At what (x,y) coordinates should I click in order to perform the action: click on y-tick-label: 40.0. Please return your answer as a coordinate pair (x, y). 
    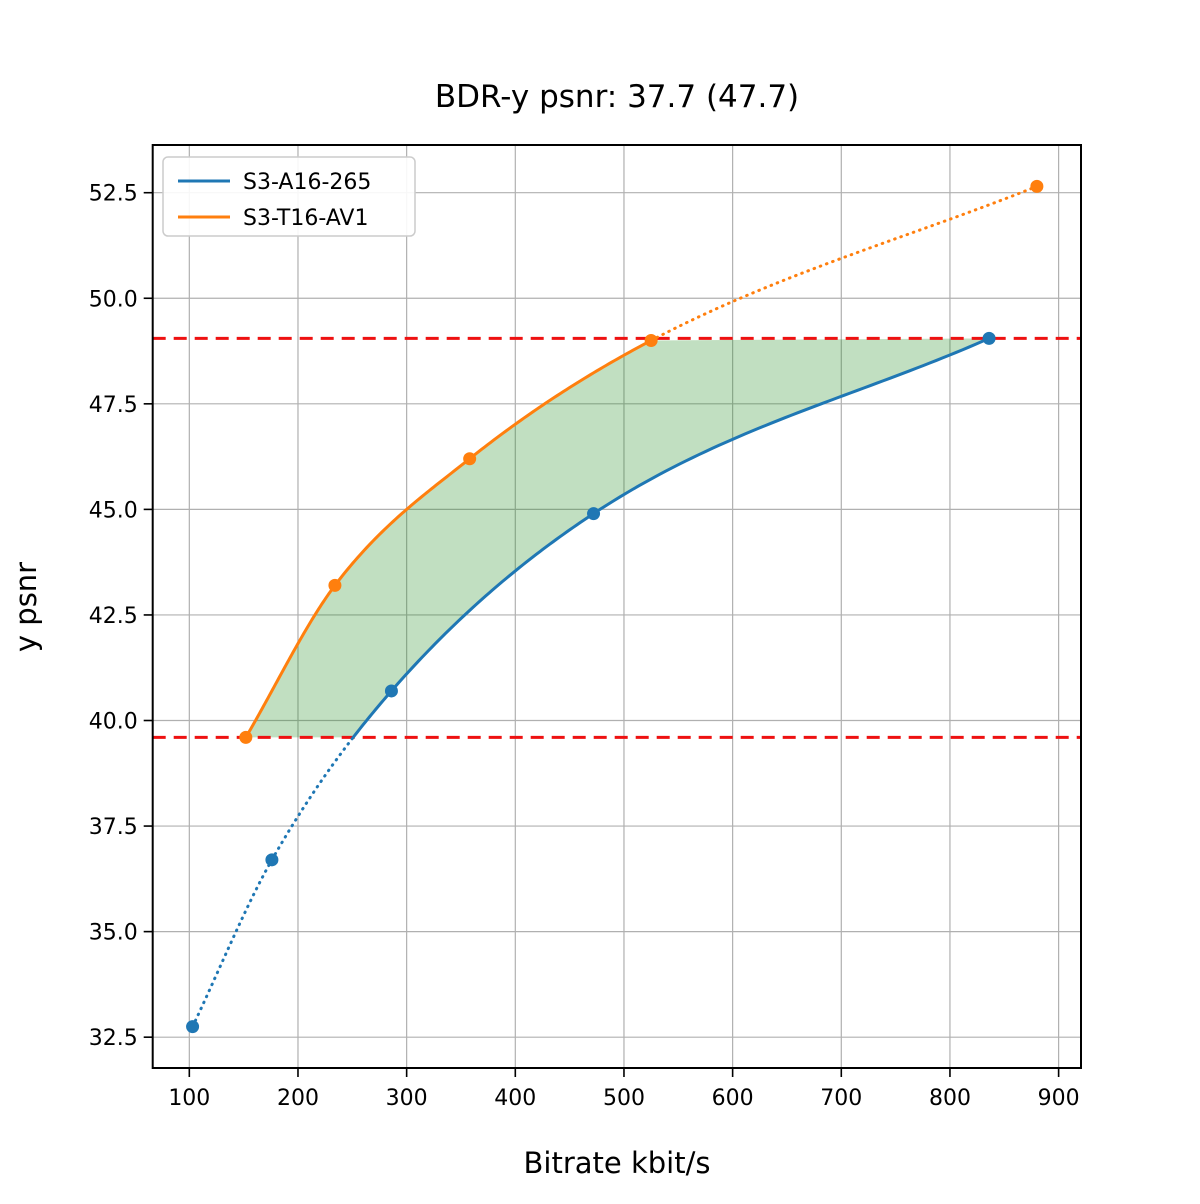
    Looking at the image, I should click on (113, 722).